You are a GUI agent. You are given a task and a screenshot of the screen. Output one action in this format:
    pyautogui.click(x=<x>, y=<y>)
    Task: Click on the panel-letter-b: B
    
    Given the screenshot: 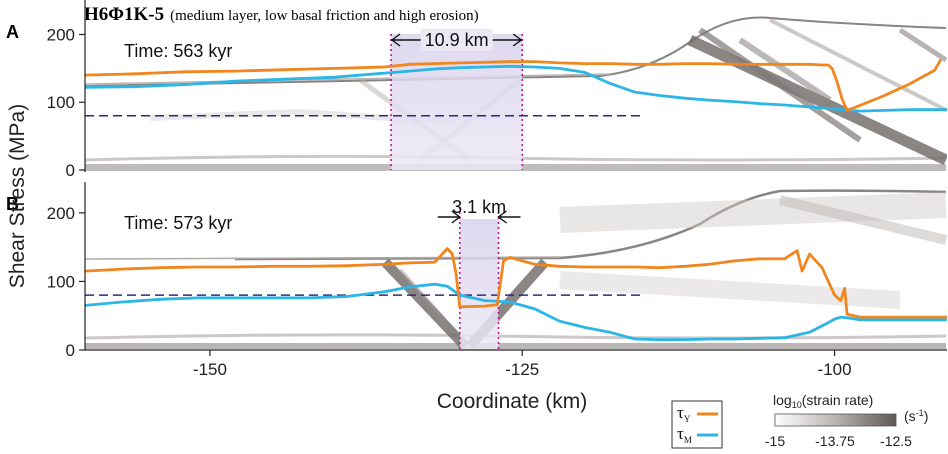 What is the action you would take?
    pyautogui.click(x=12, y=204)
    